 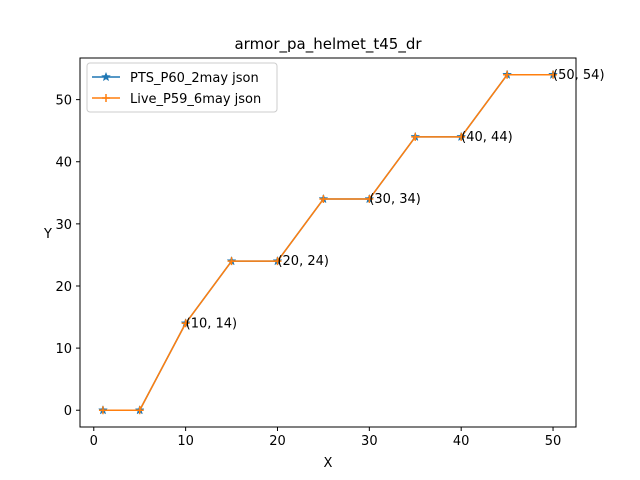 What do you see at coordinates (63, 163) in the screenshot?
I see `y-tick-label: 40` at bounding box center [63, 163].